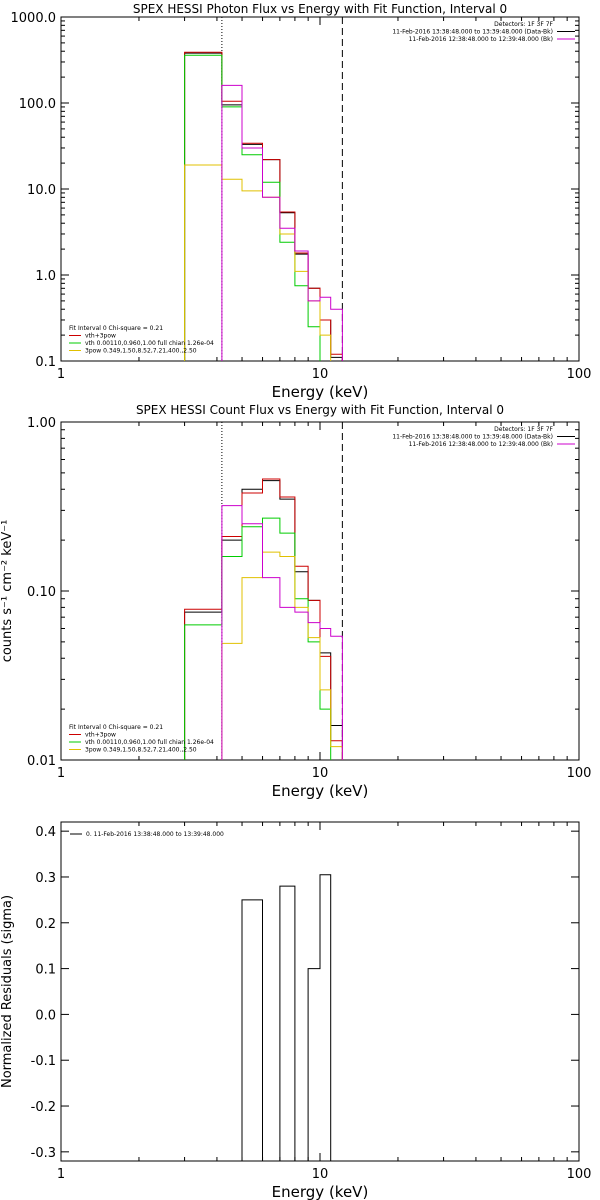 This screenshot has height=1200, width=600. Describe the element at coordinates (45, 1015) in the screenshot. I see `y-tick-label: 0.0` at that location.